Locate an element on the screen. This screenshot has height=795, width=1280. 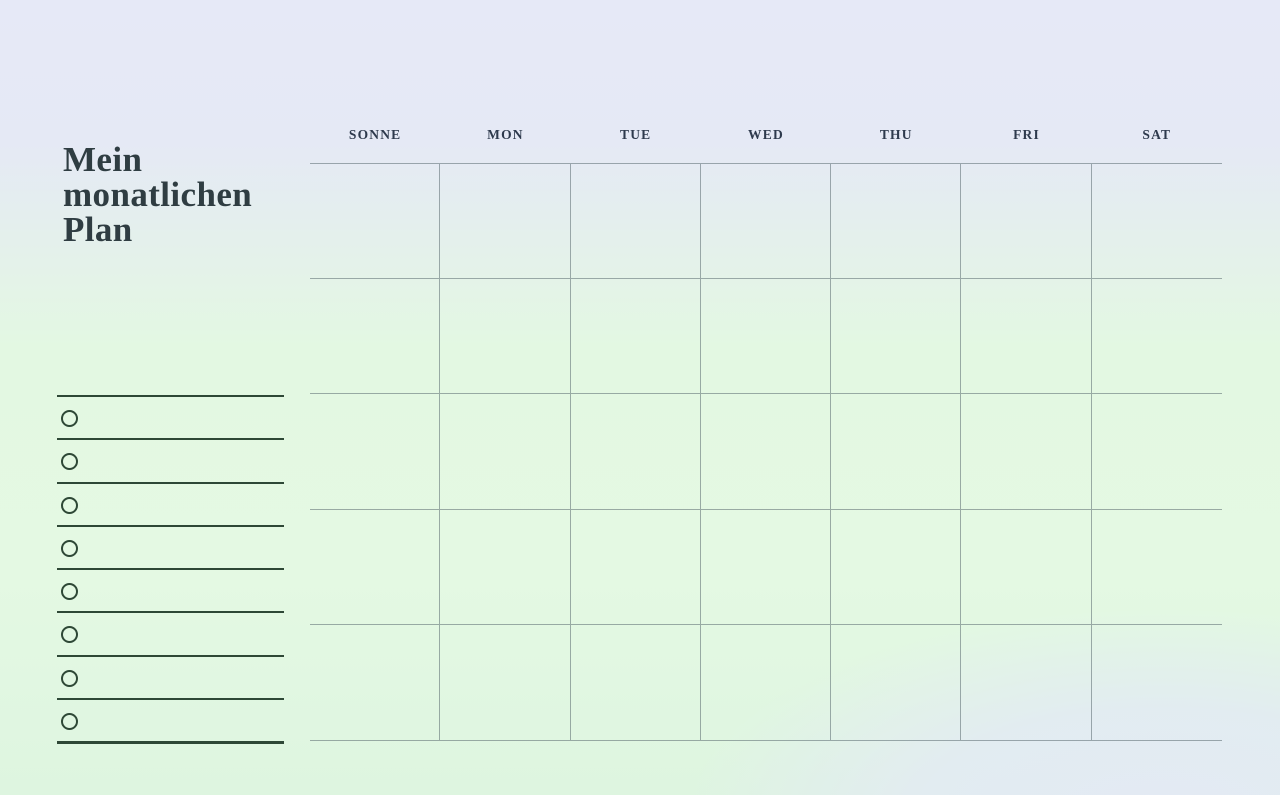
day-header-thu: THU is located at coordinates (896, 134).